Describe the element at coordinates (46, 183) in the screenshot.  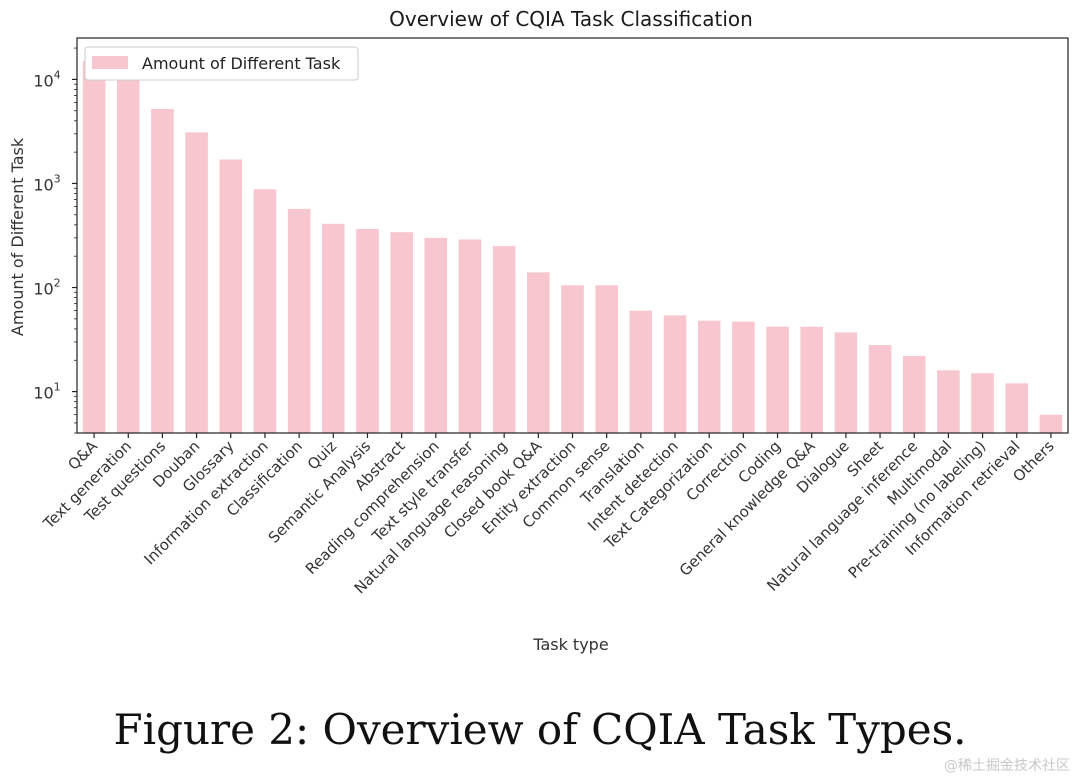
I see `y-tick-label: 10³` at that location.